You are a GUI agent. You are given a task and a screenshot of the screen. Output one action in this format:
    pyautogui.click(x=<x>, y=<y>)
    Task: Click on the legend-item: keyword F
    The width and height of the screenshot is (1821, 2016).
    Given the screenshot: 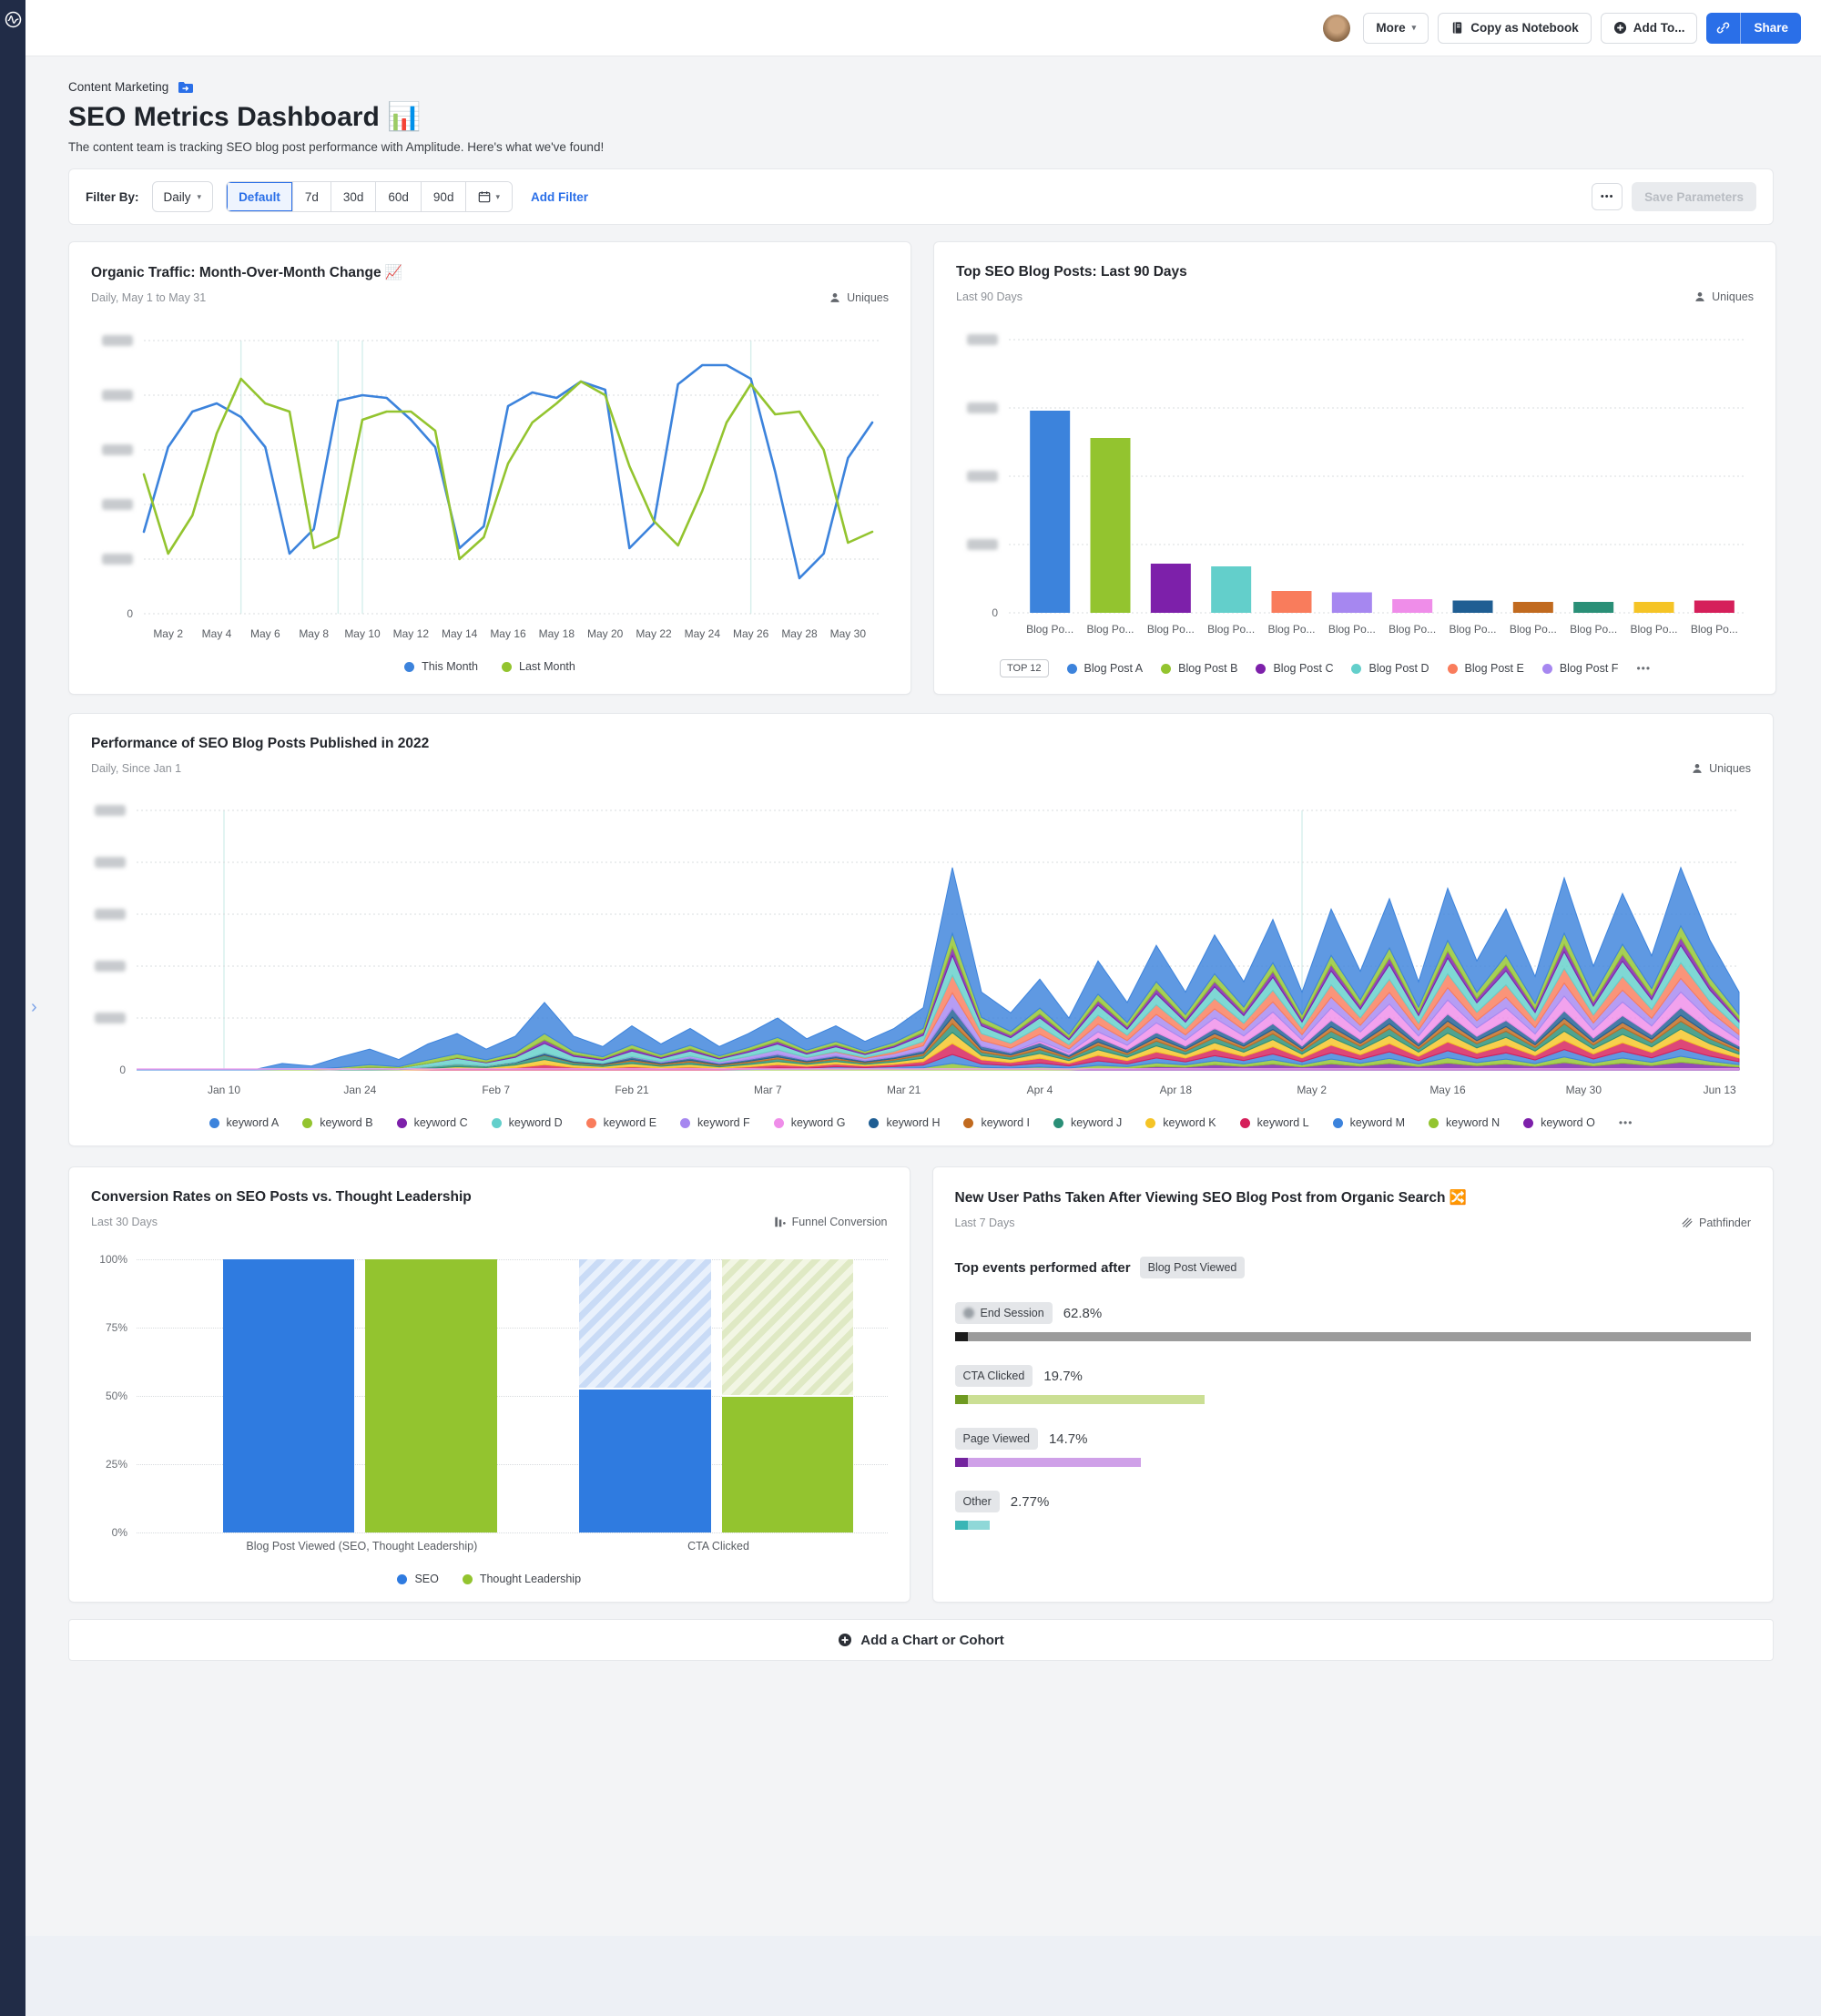 What is the action you would take?
    pyautogui.click(x=715, y=1122)
    